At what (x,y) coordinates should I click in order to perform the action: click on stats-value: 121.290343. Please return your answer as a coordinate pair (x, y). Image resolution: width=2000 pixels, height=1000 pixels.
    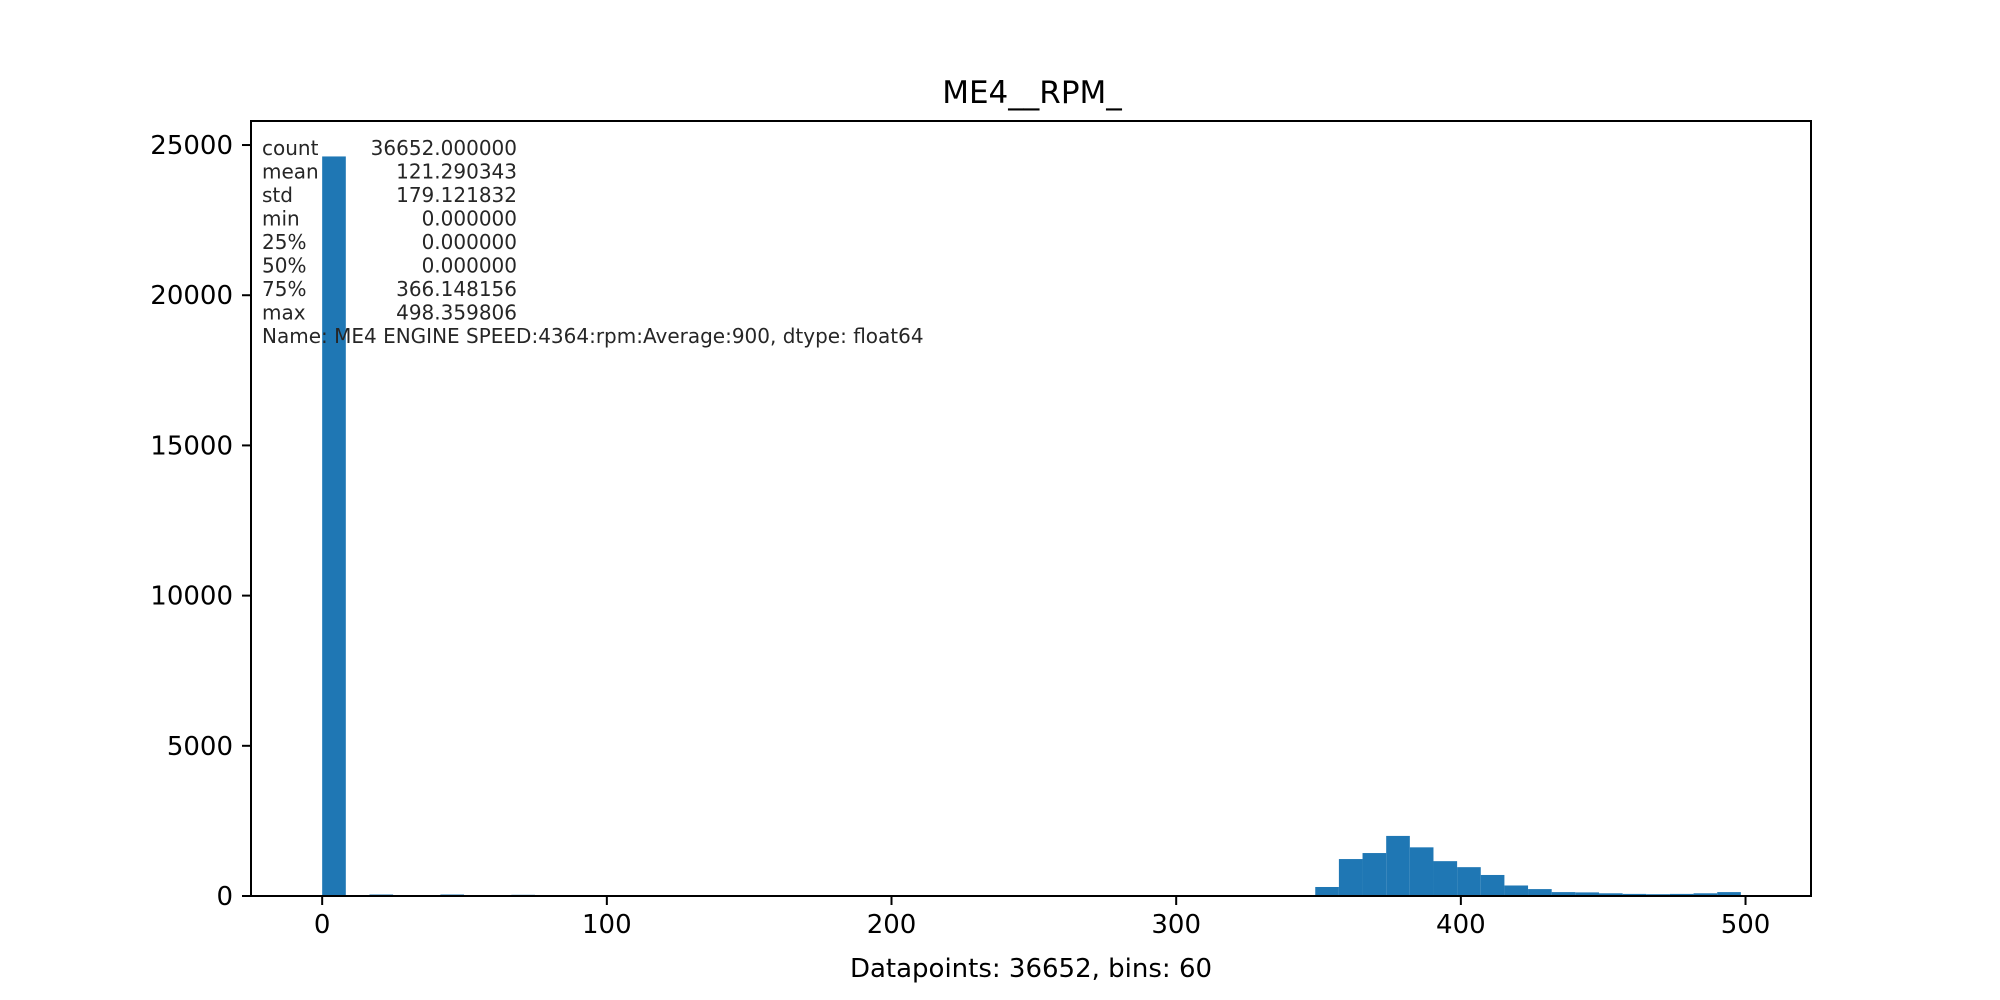
    Looking at the image, I should click on (456, 172).